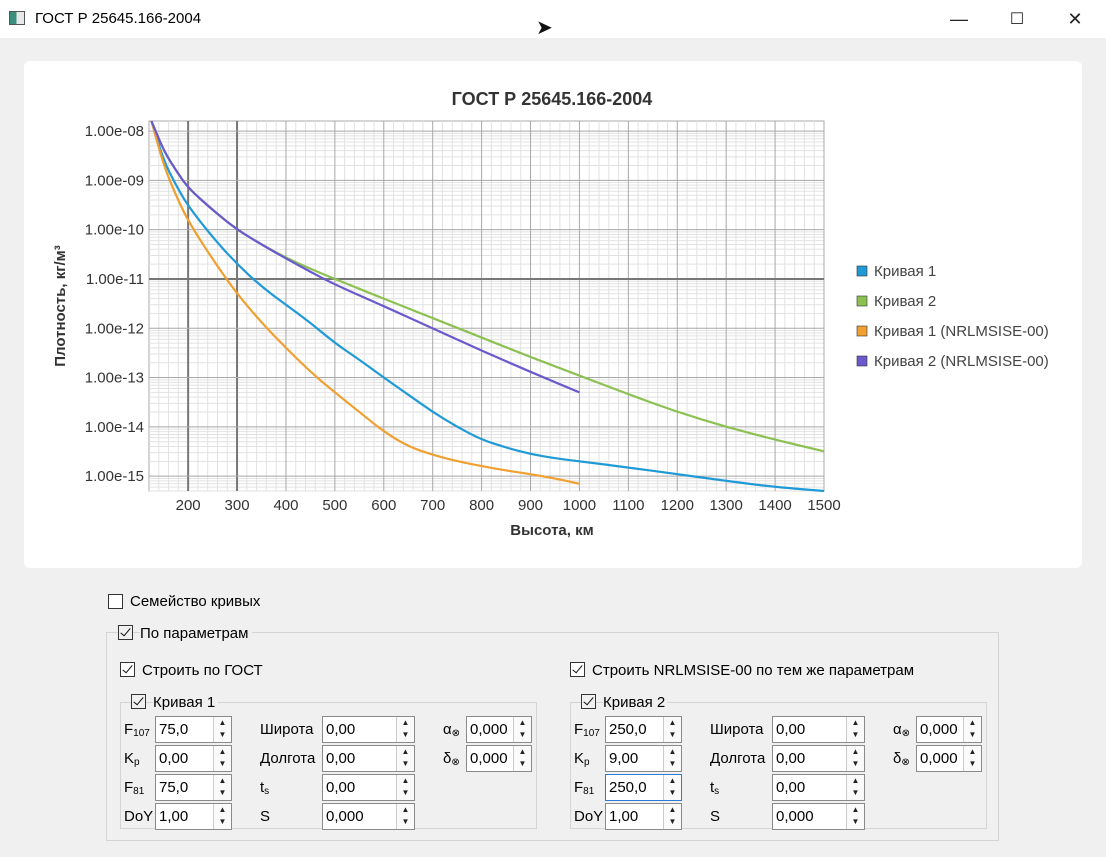 The width and height of the screenshot is (1106, 857). I want to click on lon-label: Долгота, so click(288, 758).